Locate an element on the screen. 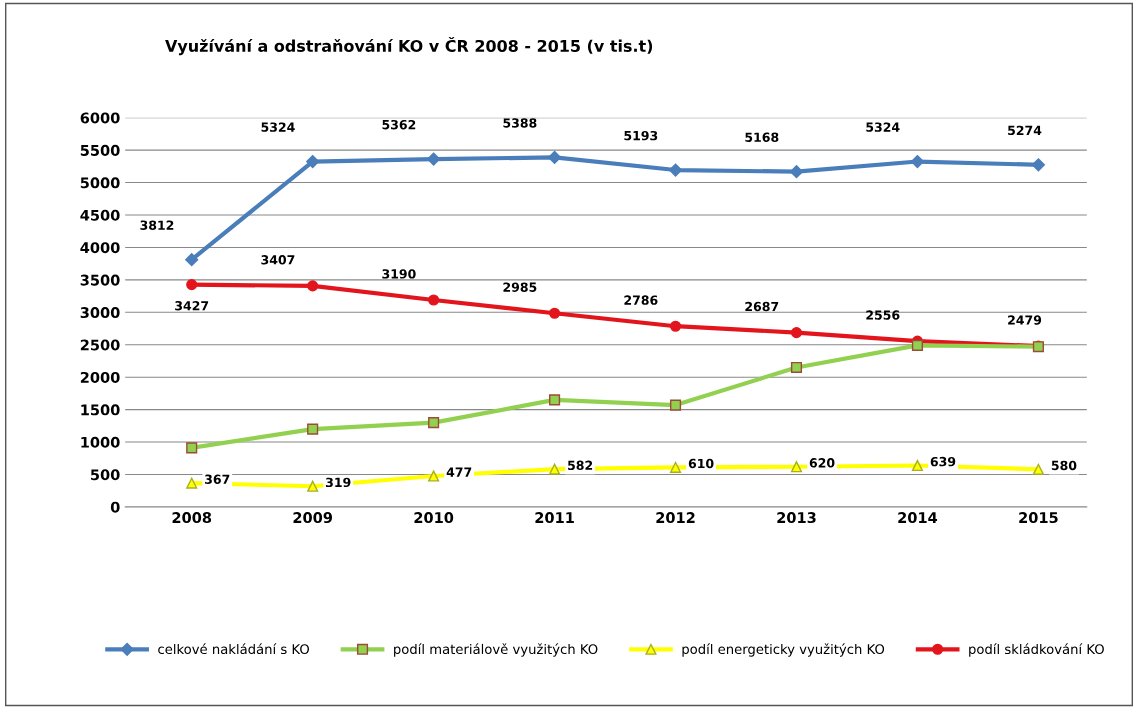 Image resolution: width=1138 pixels, height=709 pixels. x-tick-label: 2008 is located at coordinates (192, 518).